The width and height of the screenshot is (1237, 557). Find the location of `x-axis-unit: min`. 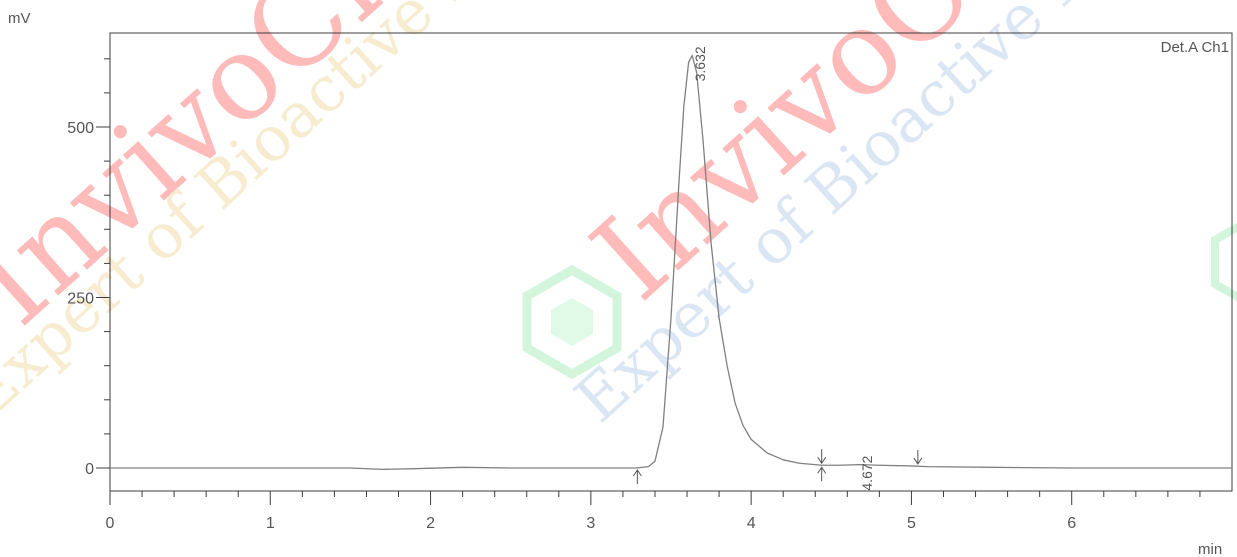

x-axis-unit: min is located at coordinates (1210, 549).